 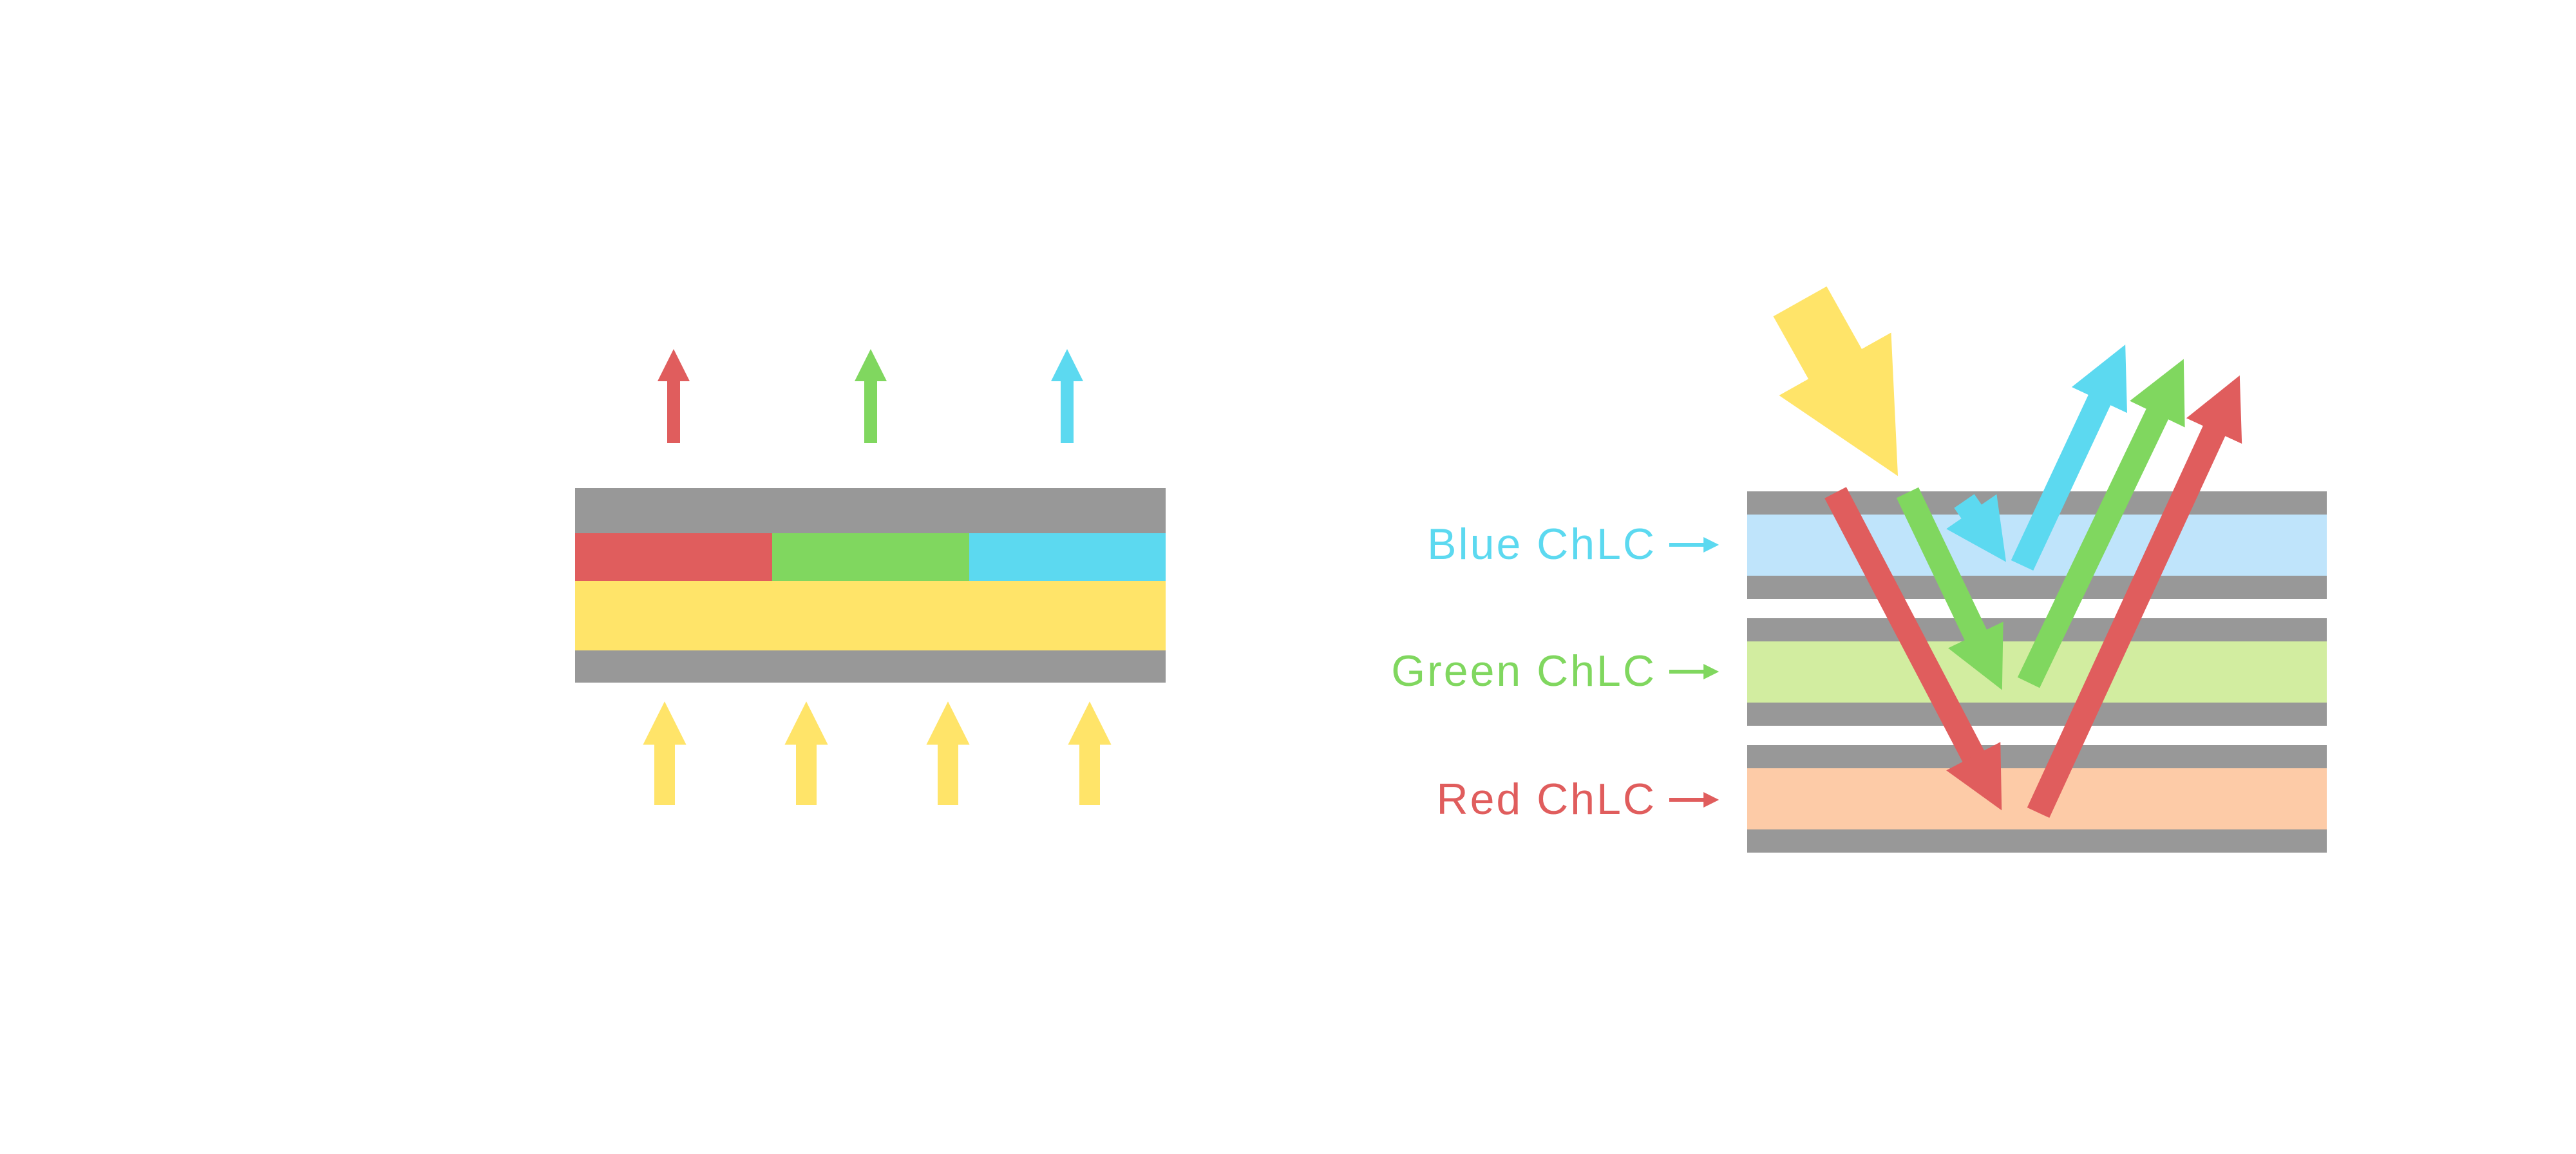 I want to click on green-transmitted-ray, so click(x=1950, y=588).